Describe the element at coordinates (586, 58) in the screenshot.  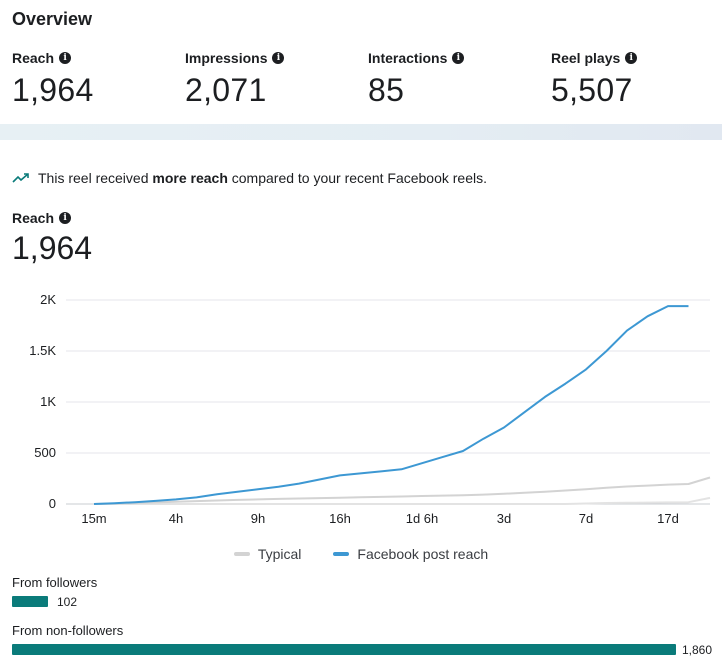
I see `metric-label: Reel plays` at that location.